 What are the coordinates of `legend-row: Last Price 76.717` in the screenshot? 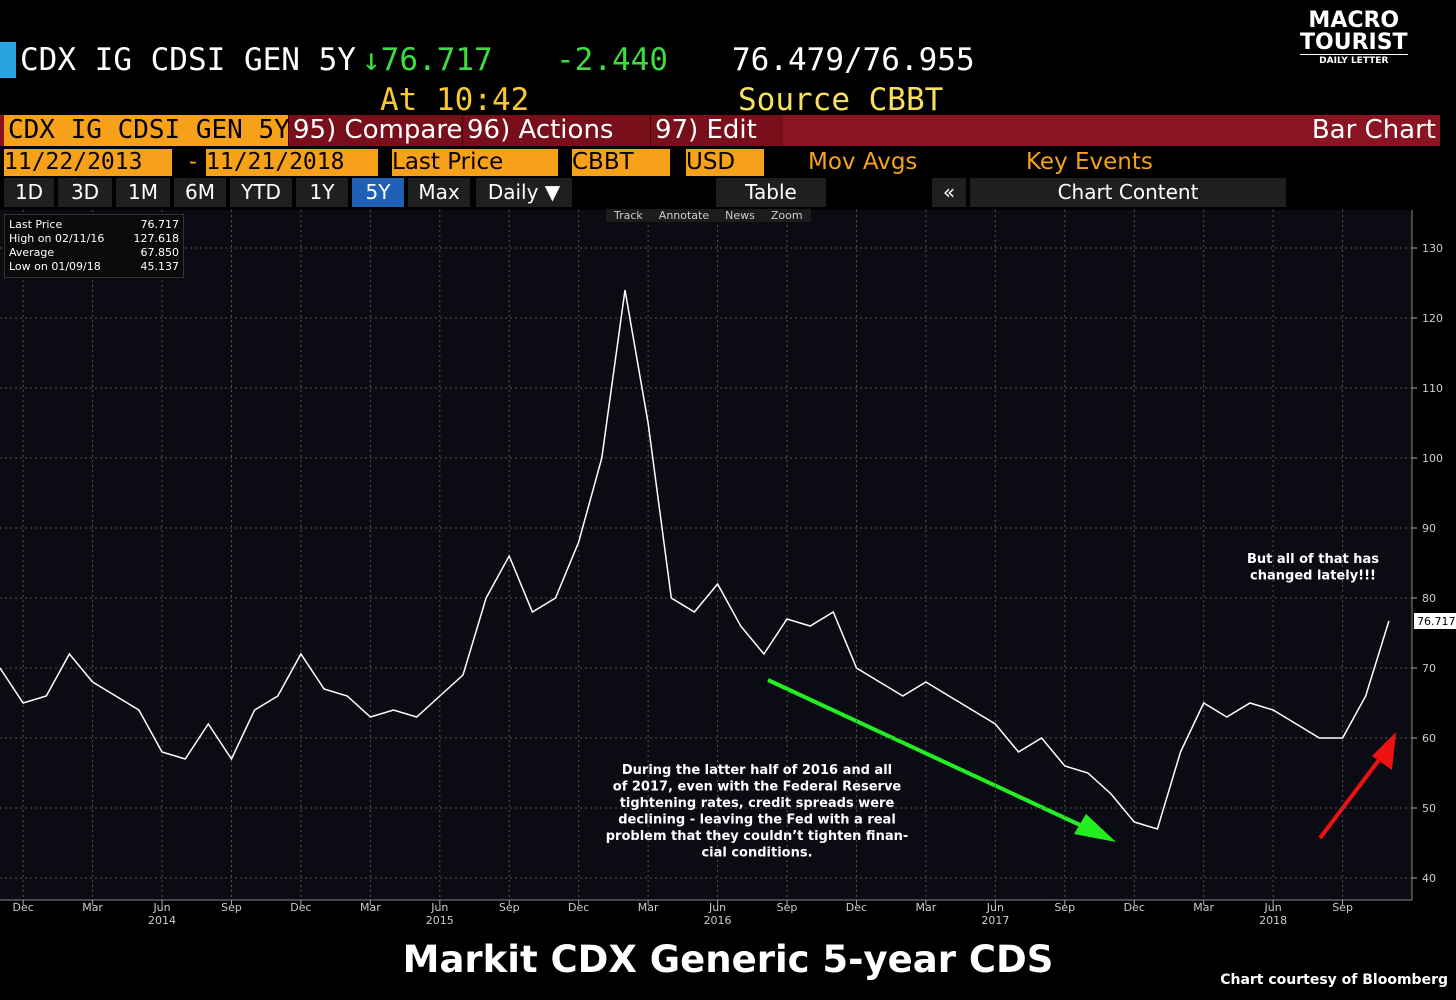 It's located at (94, 225).